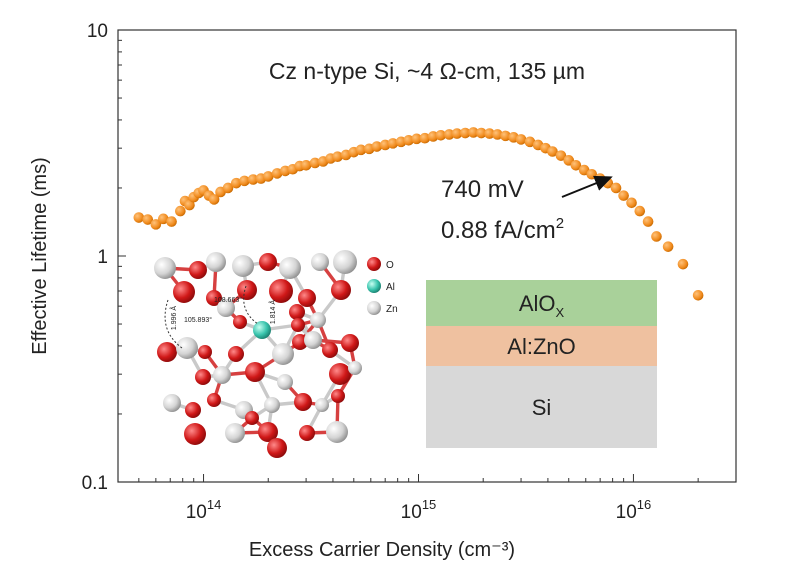 The width and height of the screenshot is (800, 576). I want to click on annotation-j0: 0.88 fA/cm2, so click(502, 229).